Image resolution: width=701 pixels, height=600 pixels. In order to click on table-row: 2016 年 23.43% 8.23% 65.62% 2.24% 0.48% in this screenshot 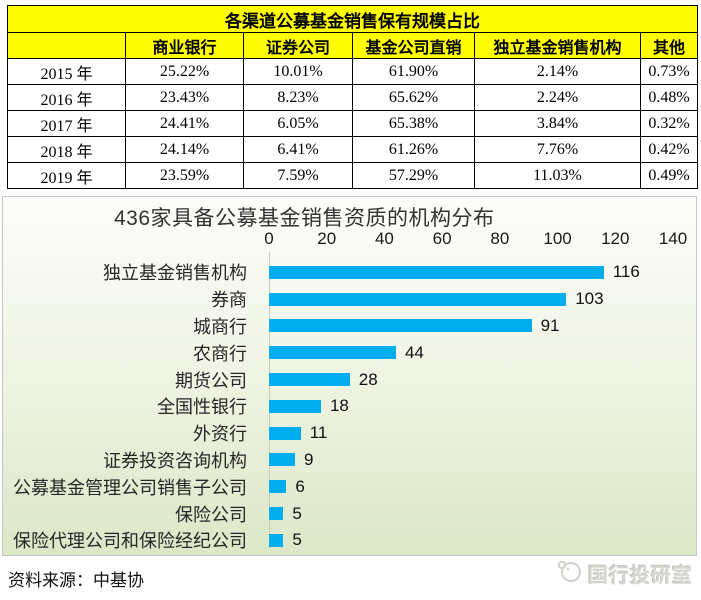, I will do `click(353, 97)`.